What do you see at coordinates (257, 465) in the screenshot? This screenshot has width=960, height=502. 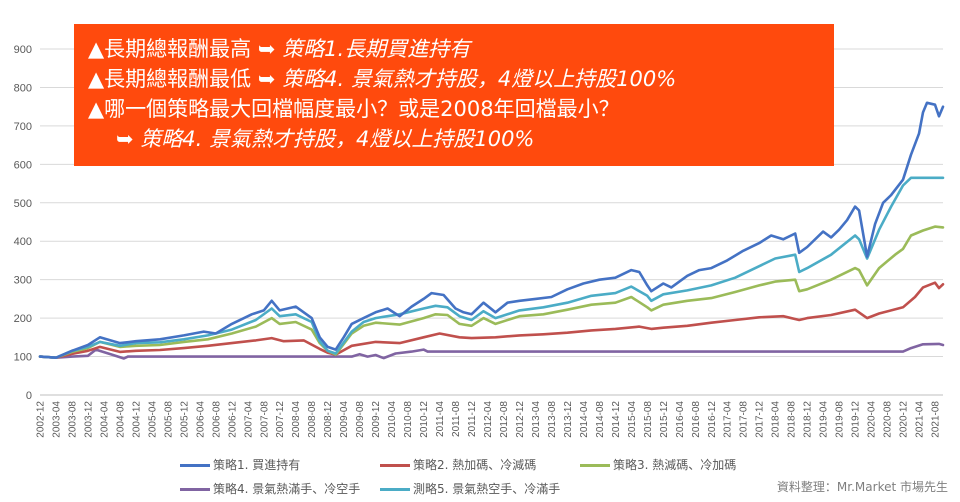 I see `legend-label-1: 策略1. 買進持有` at bounding box center [257, 465].